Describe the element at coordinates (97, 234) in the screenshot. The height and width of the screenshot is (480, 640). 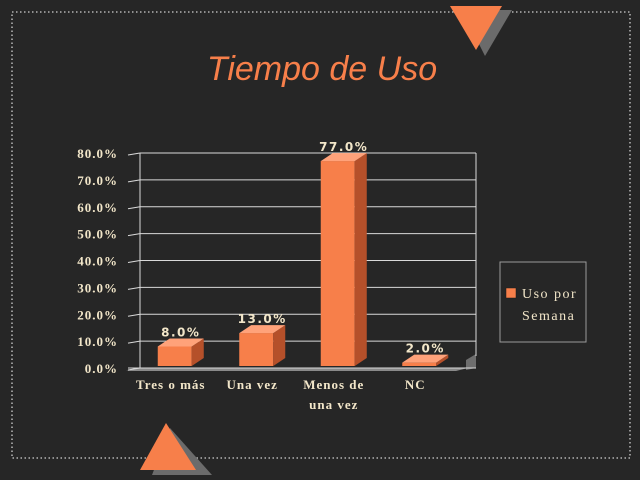
I see `y-tick-label: 50.0%` at that location.